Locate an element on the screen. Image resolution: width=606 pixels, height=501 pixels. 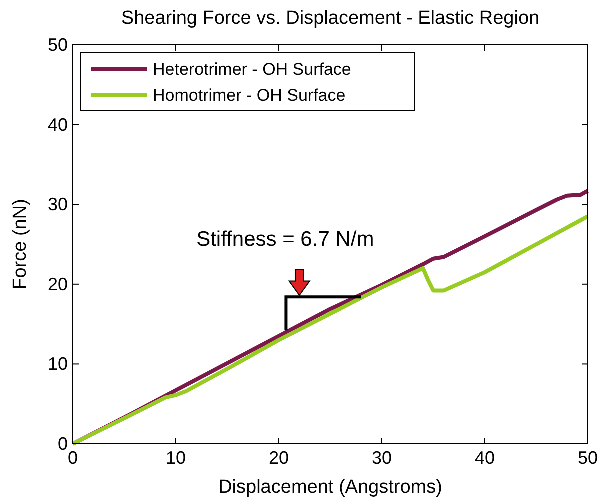
y-tick-label: 40 is located at coordinates (58, 124).